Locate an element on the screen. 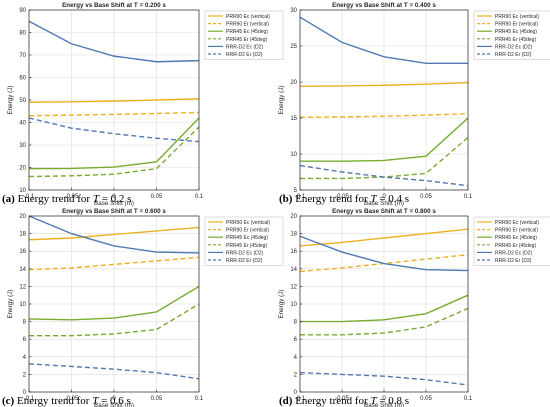  y-tick-label: 16 is located at coordinates (22, 252).